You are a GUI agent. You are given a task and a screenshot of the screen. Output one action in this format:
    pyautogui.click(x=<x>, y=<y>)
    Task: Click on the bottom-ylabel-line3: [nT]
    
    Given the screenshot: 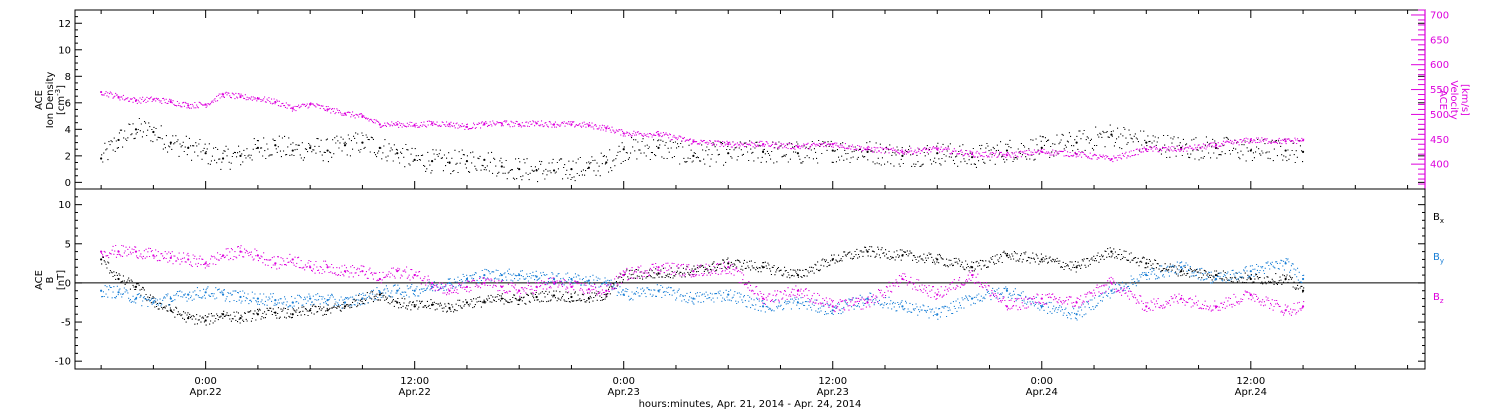 What is the action you would take?
    pyautogui.click(x=61, y=280)
    